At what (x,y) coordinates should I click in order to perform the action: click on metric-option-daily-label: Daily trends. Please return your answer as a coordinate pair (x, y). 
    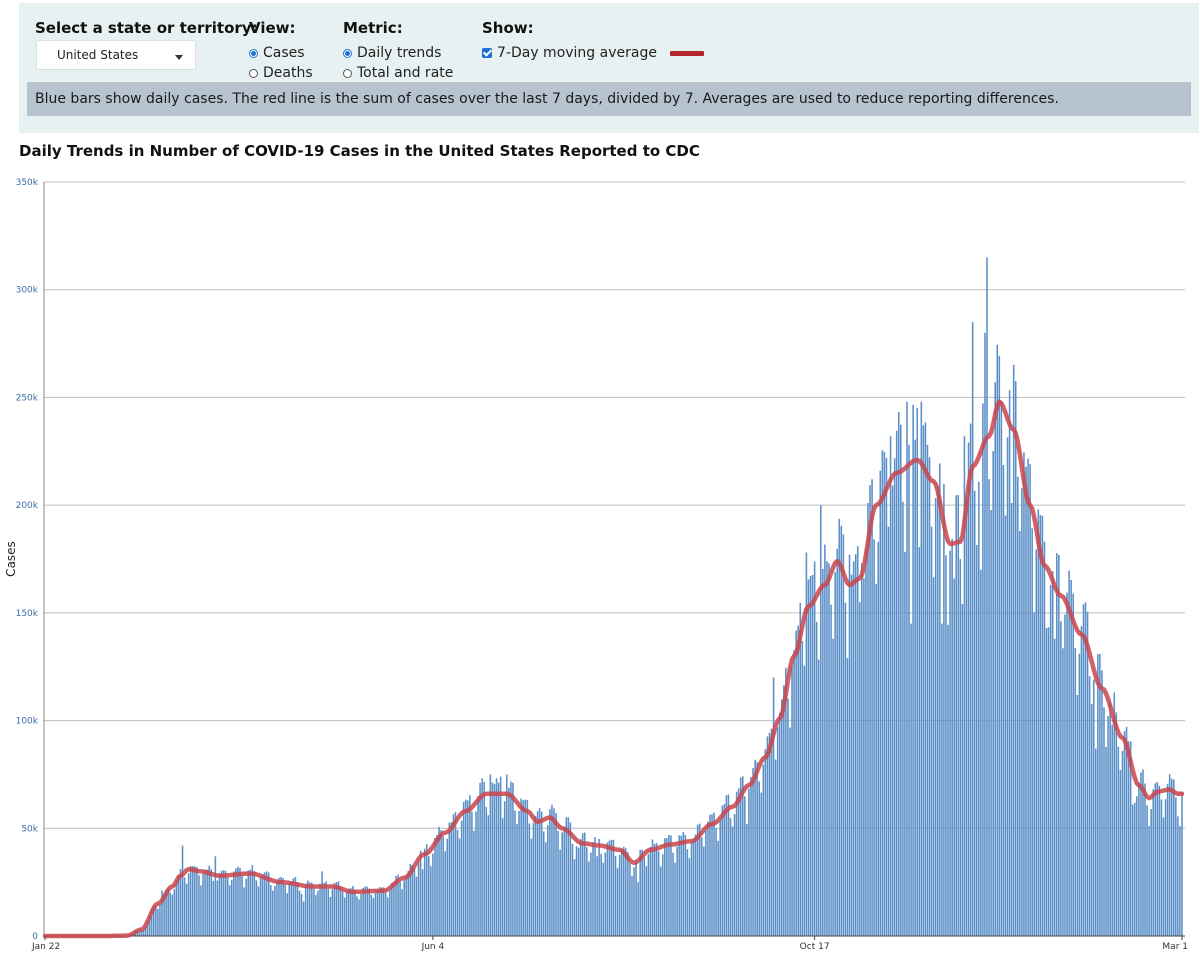
    Looking at the image, I should click on (399, 53).